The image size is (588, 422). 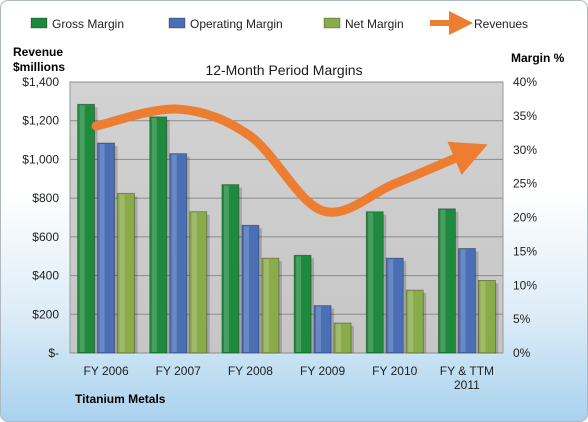 I want to click on right-axis-ticks: 0% 5% 10% 15% 20% 25% 30% 35% 40%, so click(x=525, y=217).